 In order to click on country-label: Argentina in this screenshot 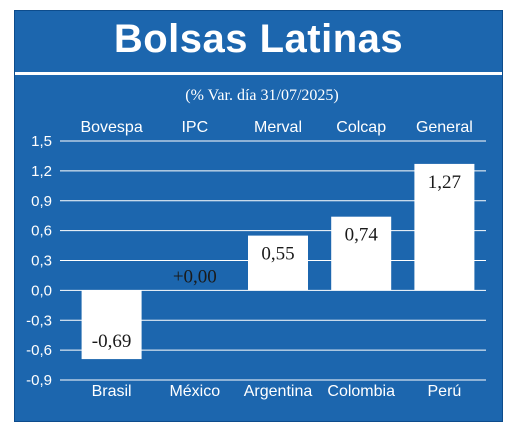, I will do `click(278, 391)`.